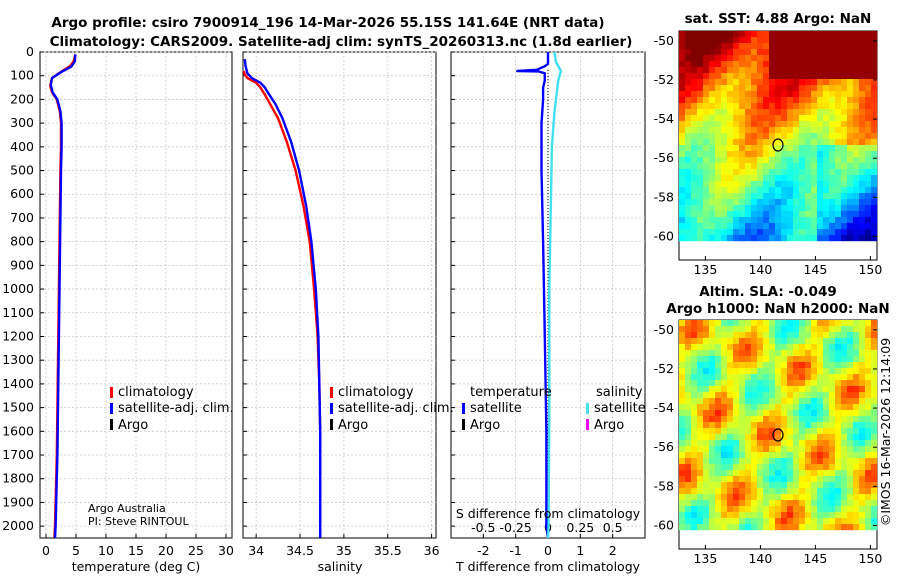 This screenshot has width=900, height=580. Describe the element at coordinates (63, 296) in the screenshot. I see `series-line-climatology` at that location.